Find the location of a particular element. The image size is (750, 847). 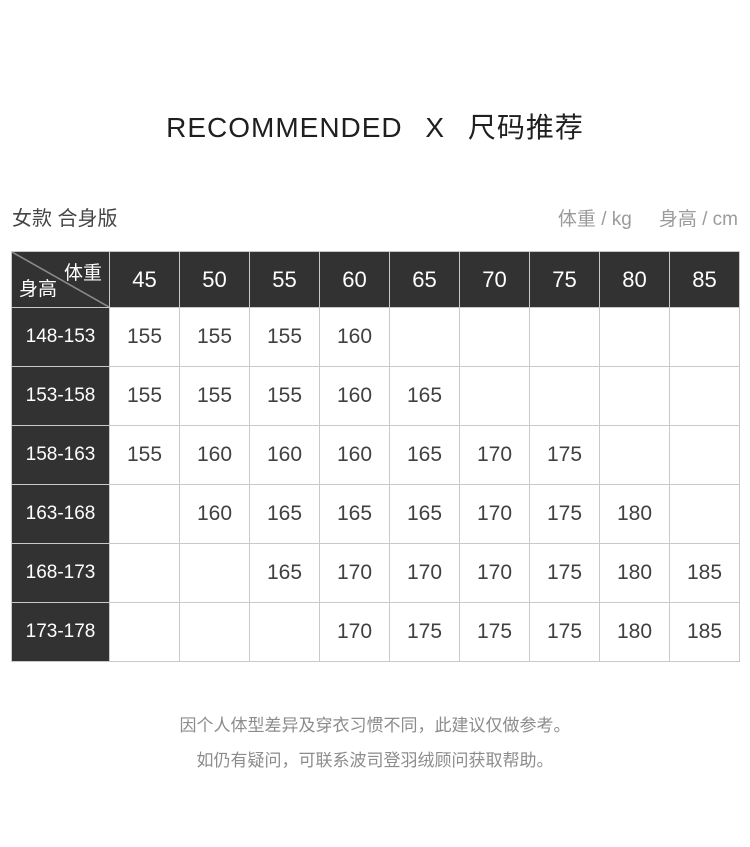

column-header-70: 70 is located at coordinates (494, 279).